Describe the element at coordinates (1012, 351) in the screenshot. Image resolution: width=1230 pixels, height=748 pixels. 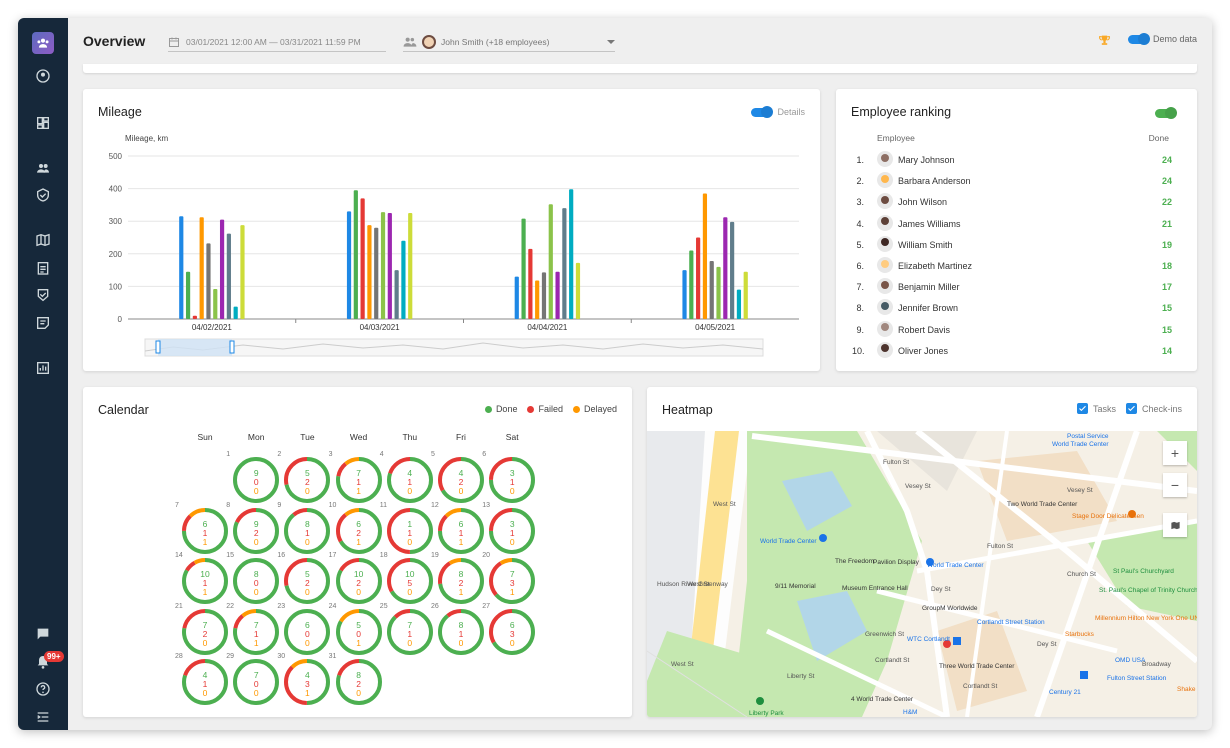
I see `ranking-row: 10. Oliver Jones 14` at that location.